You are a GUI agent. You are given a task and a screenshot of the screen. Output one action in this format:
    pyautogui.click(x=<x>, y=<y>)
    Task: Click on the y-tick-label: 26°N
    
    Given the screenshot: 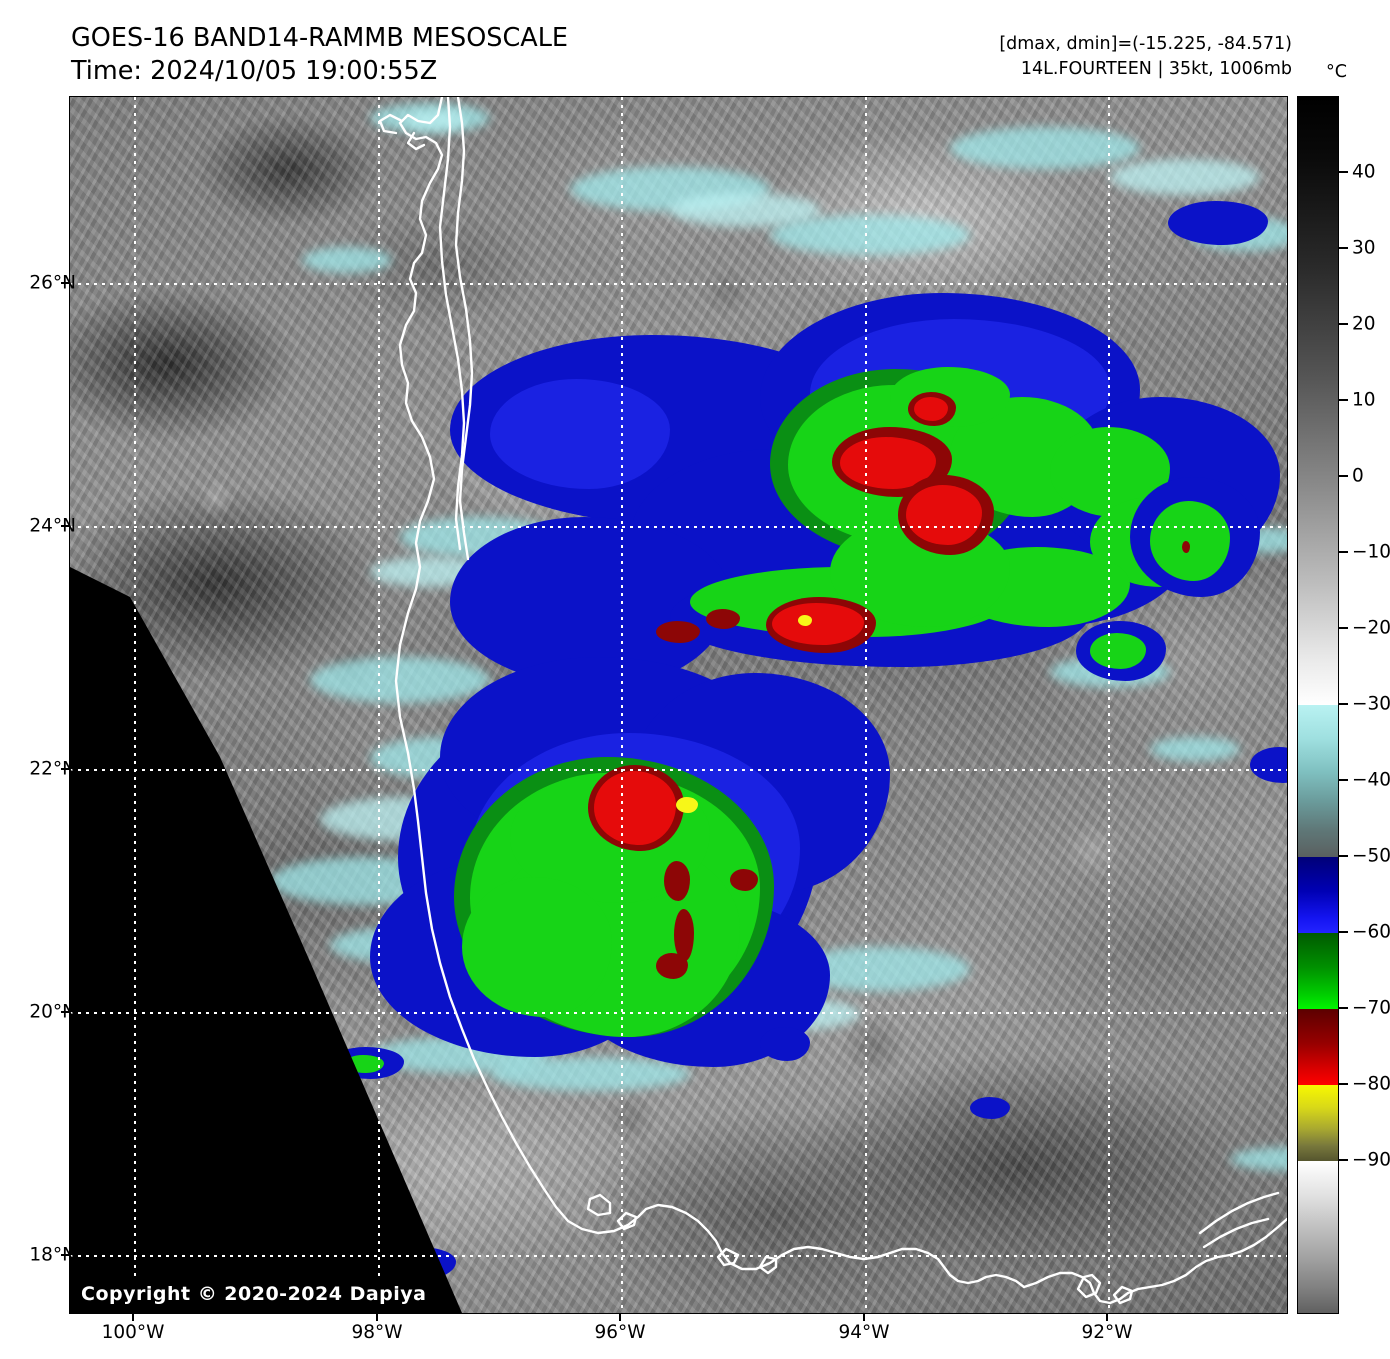 What is the action you would take?
    pyautogui.click(x=52, y=283)
    